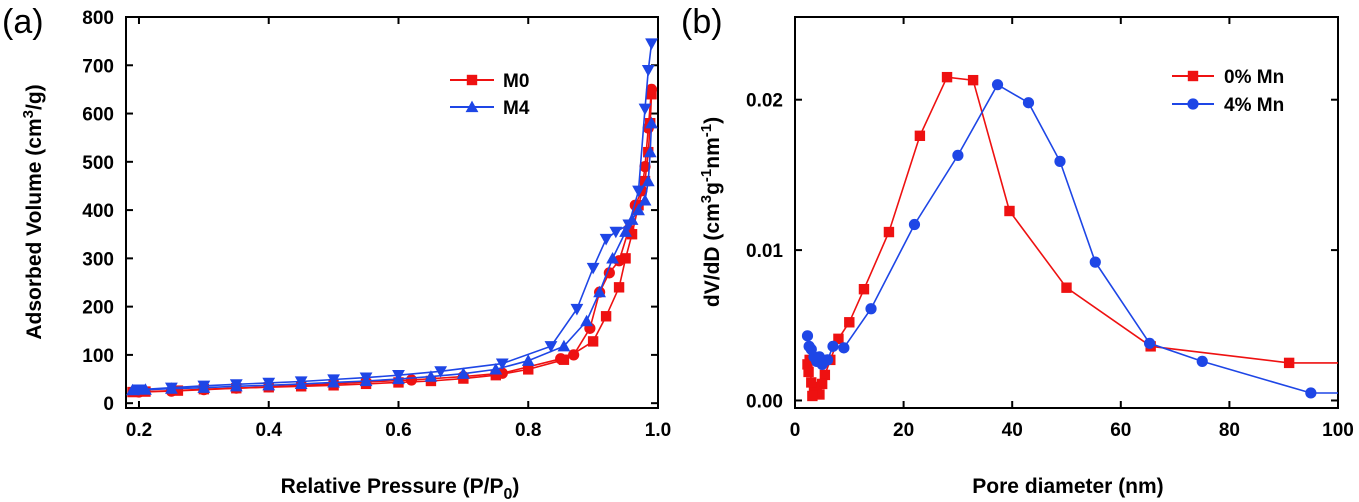 Image resolution: width=1359 pixels, height=502 pixels. I want to click on panel-b-y-axis-title: dV/dD (cm3g-1nm-1), so click(711, 212).